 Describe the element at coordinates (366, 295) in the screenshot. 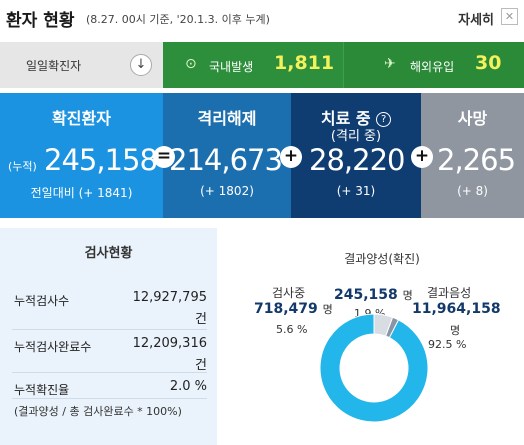

I see `positive-number: 245,158` at that location.